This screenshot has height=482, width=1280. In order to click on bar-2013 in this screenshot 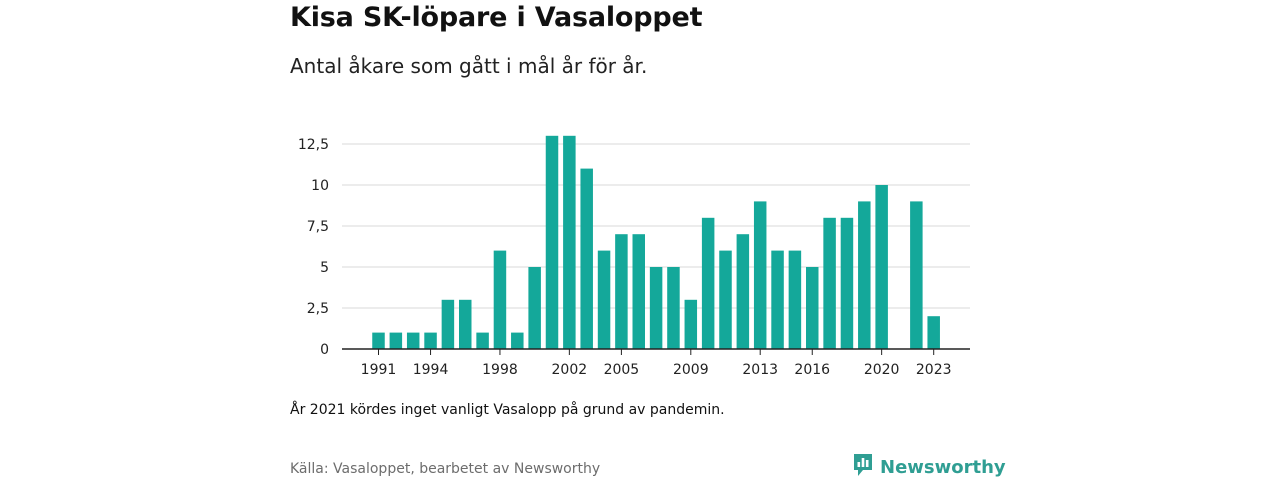, I will do `click(760, 275)`.